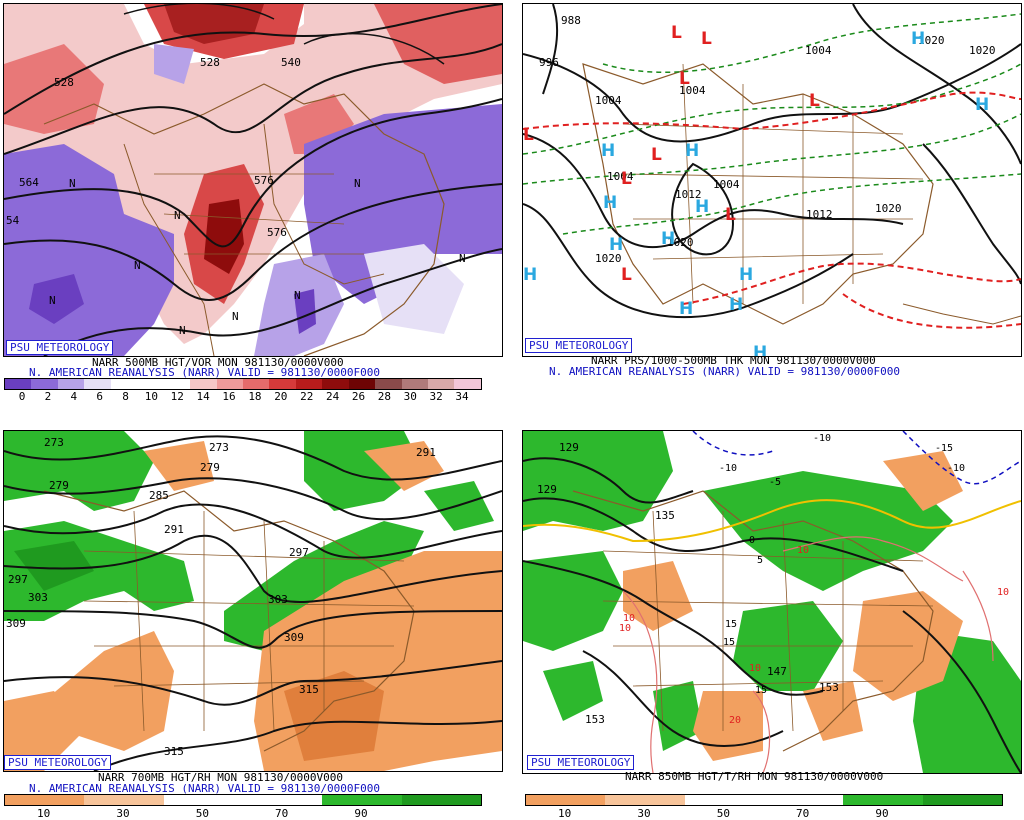  I want to click on rh-colorbar-labels: 10 30 50 70 90, so click(763, 813).